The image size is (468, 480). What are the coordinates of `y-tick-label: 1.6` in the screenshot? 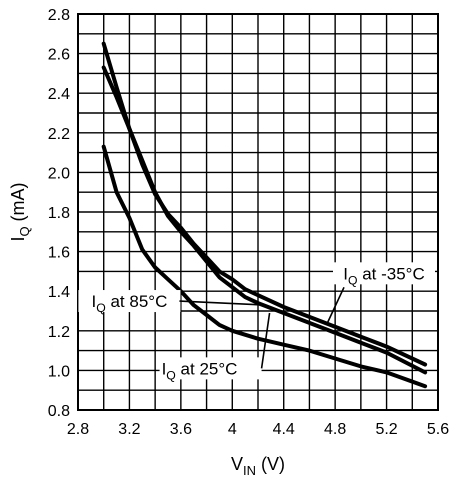 It's located at (59, 253).